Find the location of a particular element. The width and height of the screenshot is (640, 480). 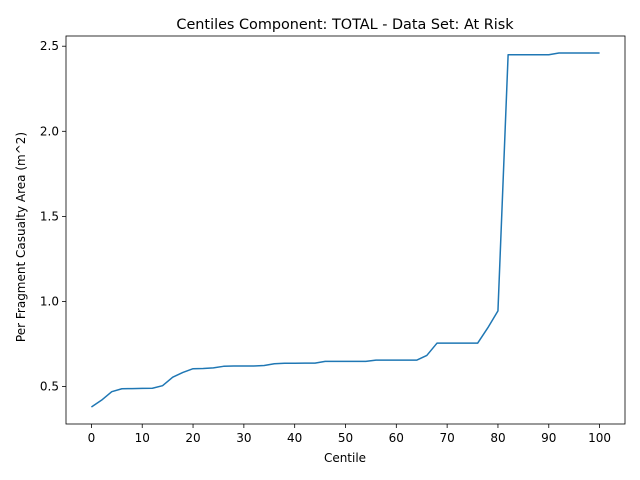

x-axis-ticks: 0 10 20 30 40 50 60 70 80 90 100 is located at coordinates (349, 434).